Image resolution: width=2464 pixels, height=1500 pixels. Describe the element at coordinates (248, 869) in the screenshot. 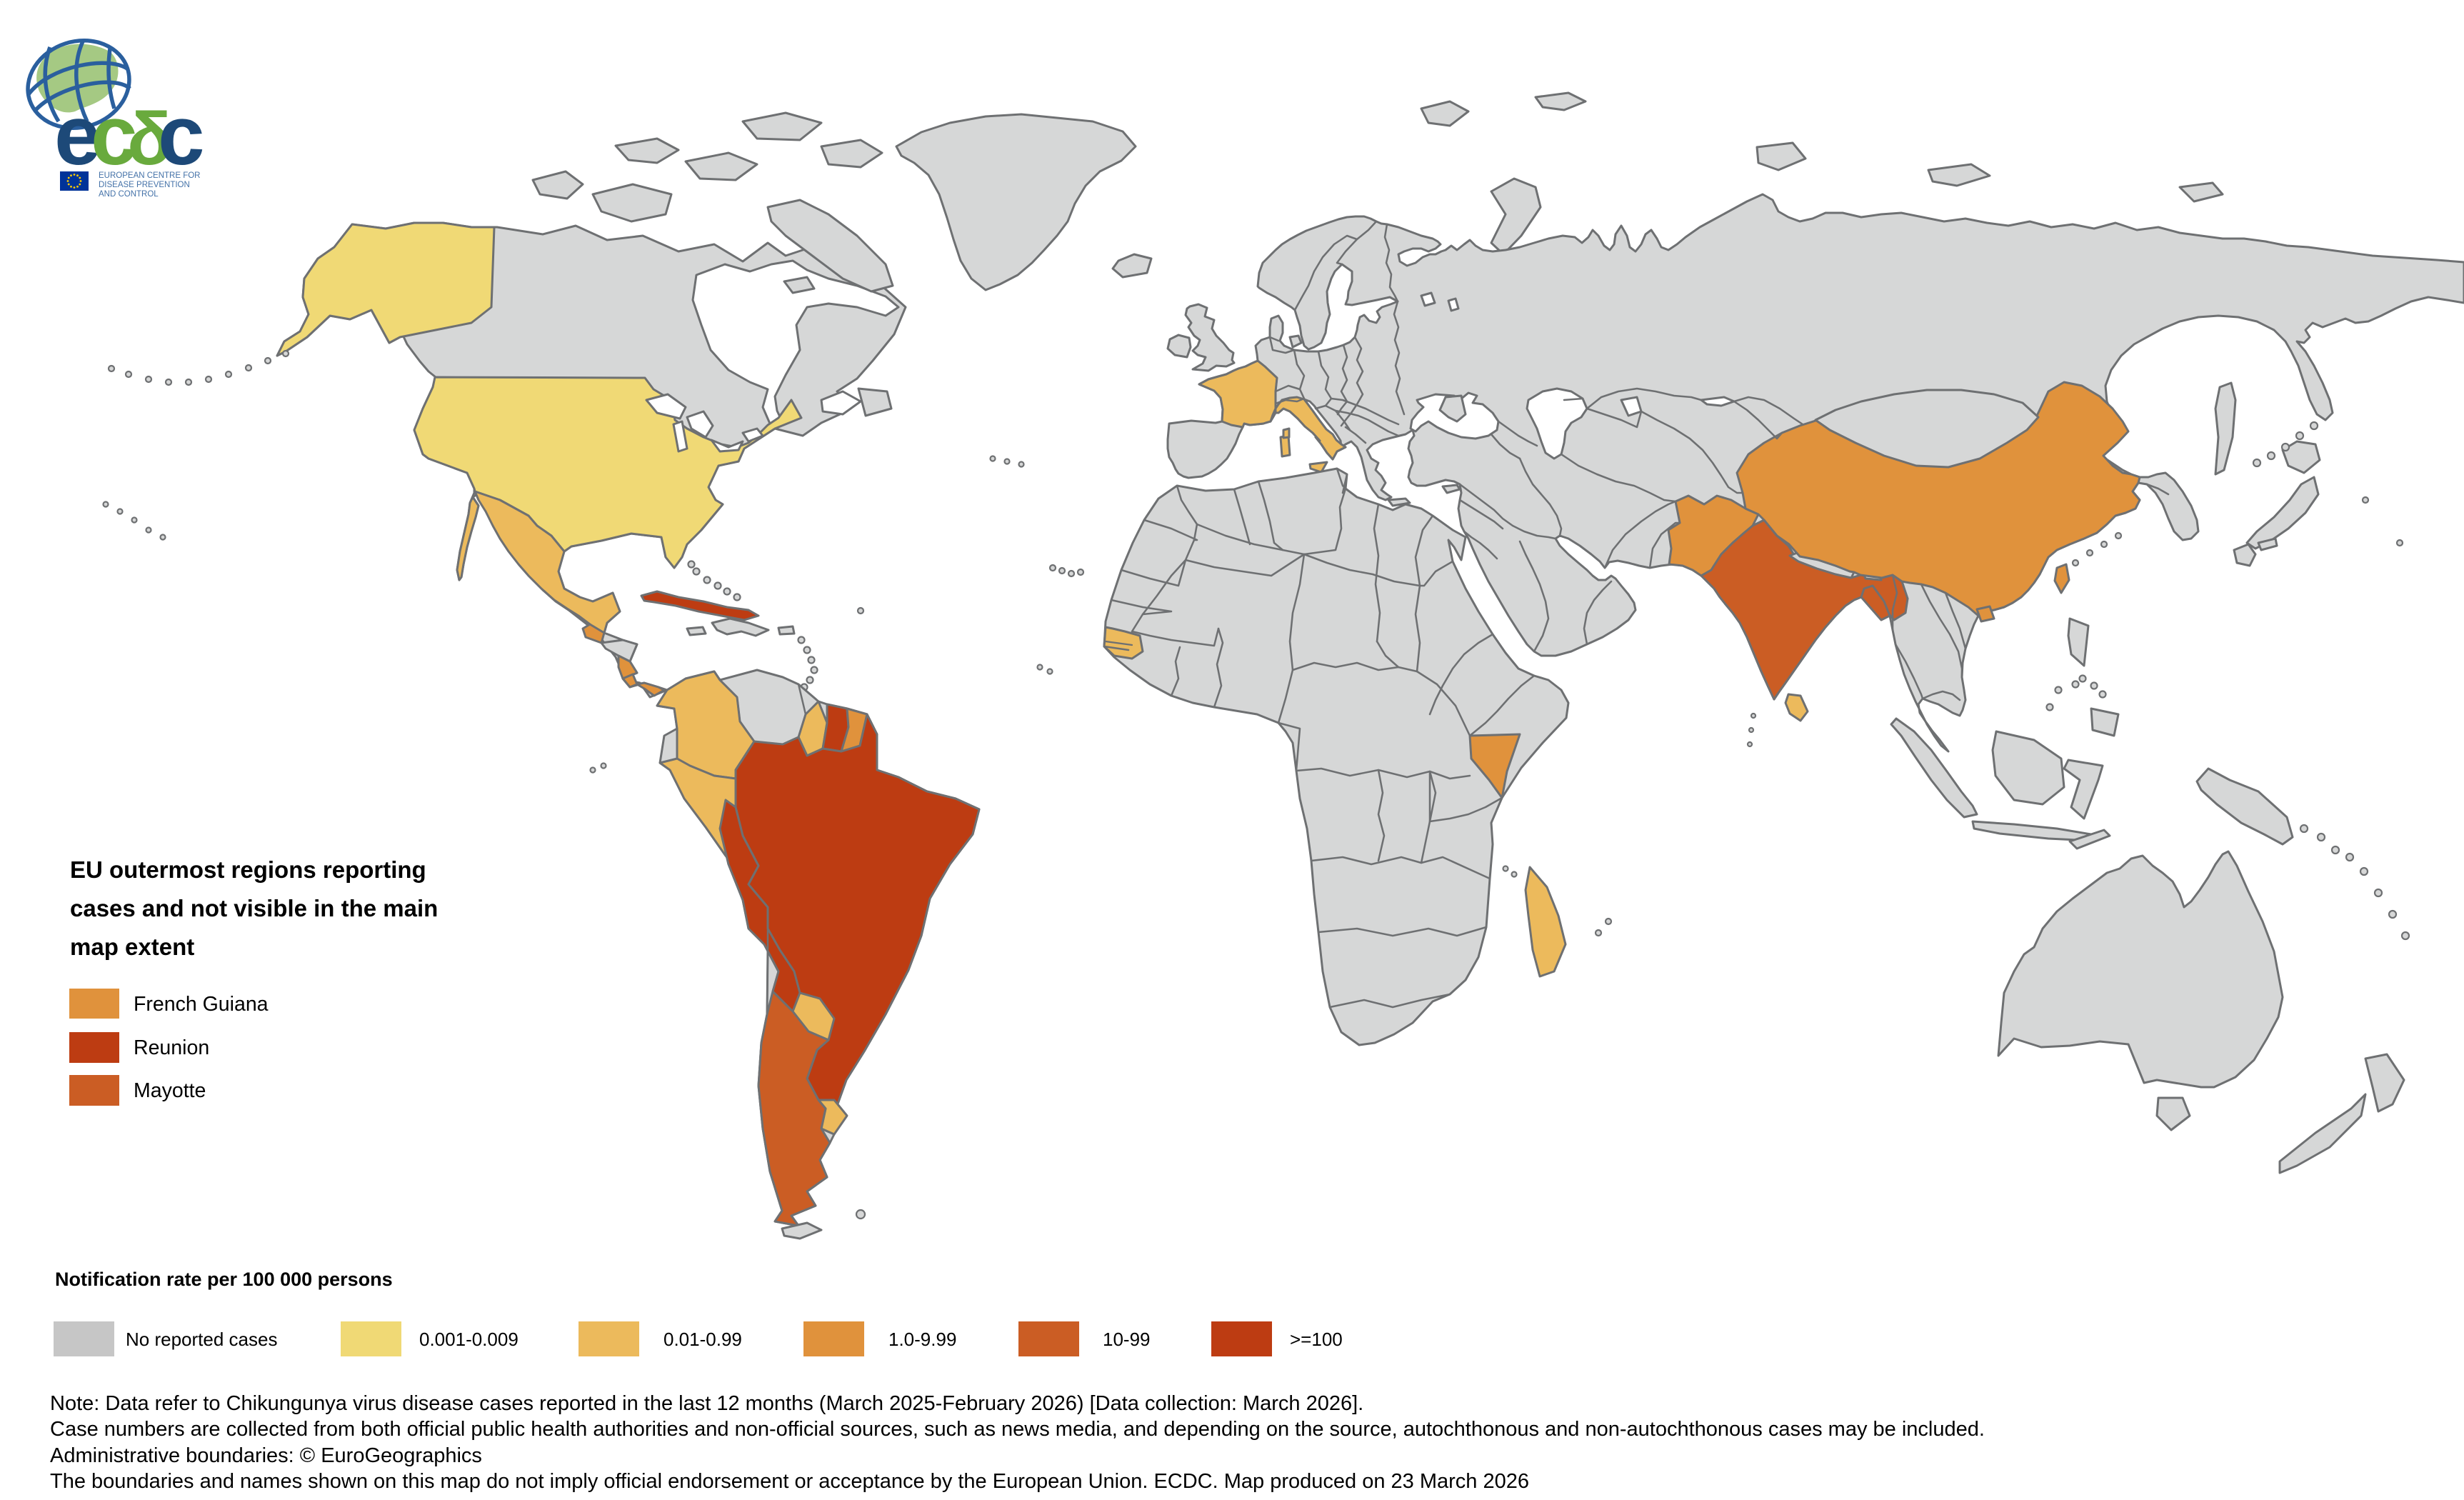

I see `svg-text: EU outermost regions reporting` at that location.